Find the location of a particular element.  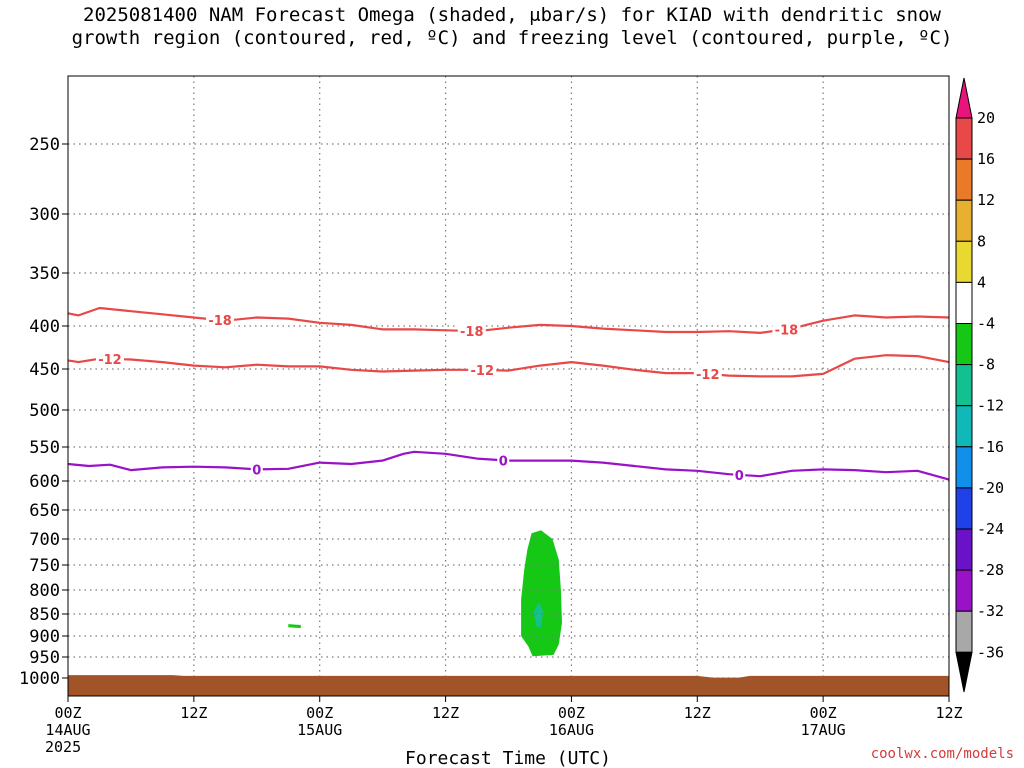

y-tick-label: 800 is located at coordinates (44, 591).